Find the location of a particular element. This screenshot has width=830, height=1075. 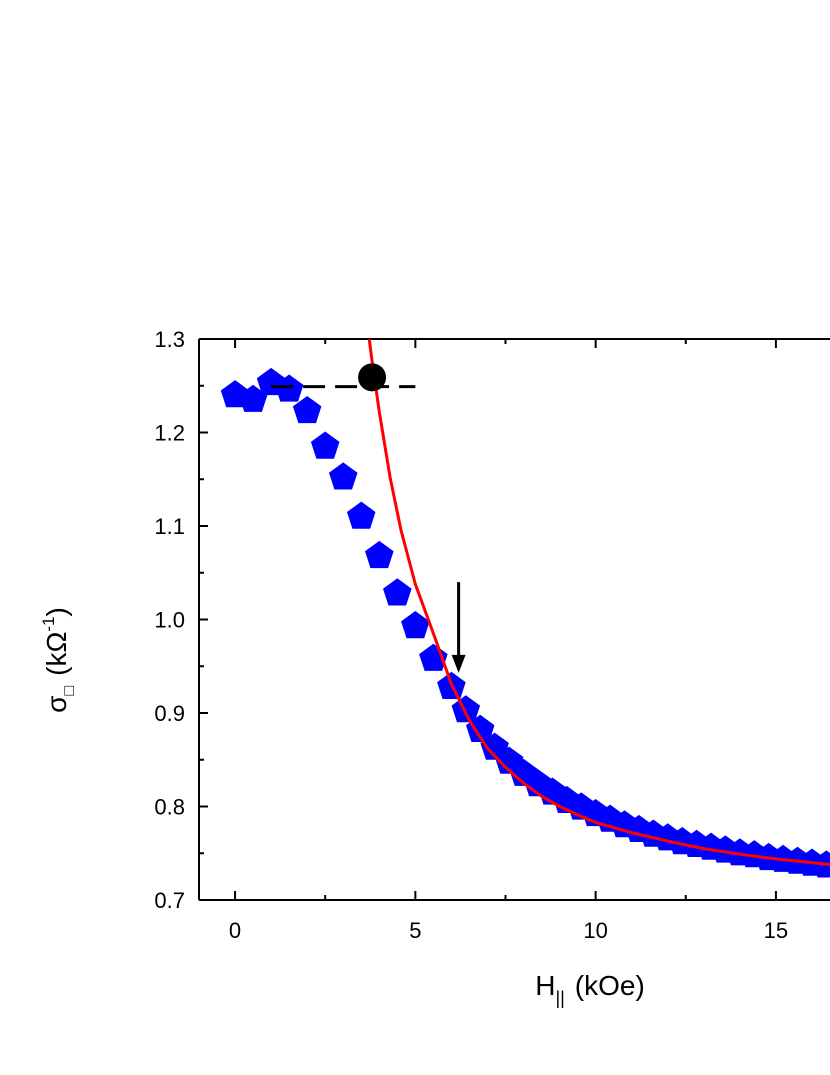

y-tick-label: 1.3 is located at coordinates (169, 339).